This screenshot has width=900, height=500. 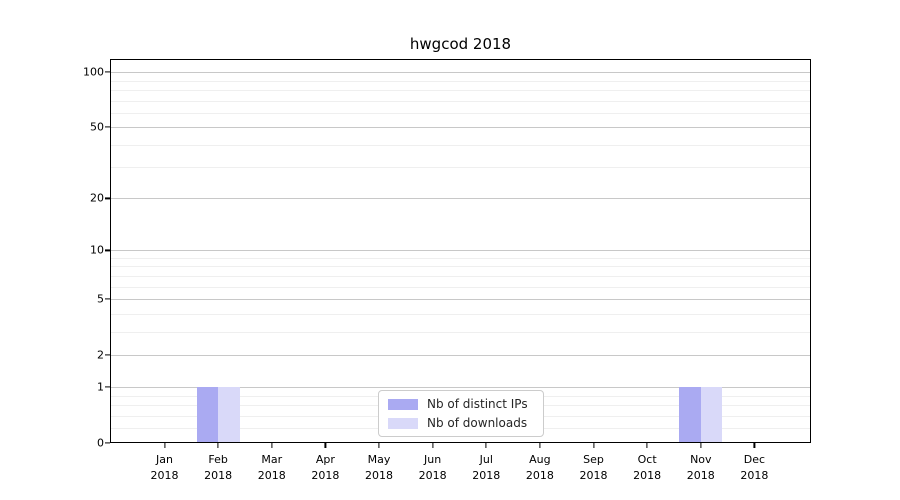 What do you see at coordinates (97, 198) in the screenshot?
I see `y-tick-label: 20` at bounding box center [97, 198].